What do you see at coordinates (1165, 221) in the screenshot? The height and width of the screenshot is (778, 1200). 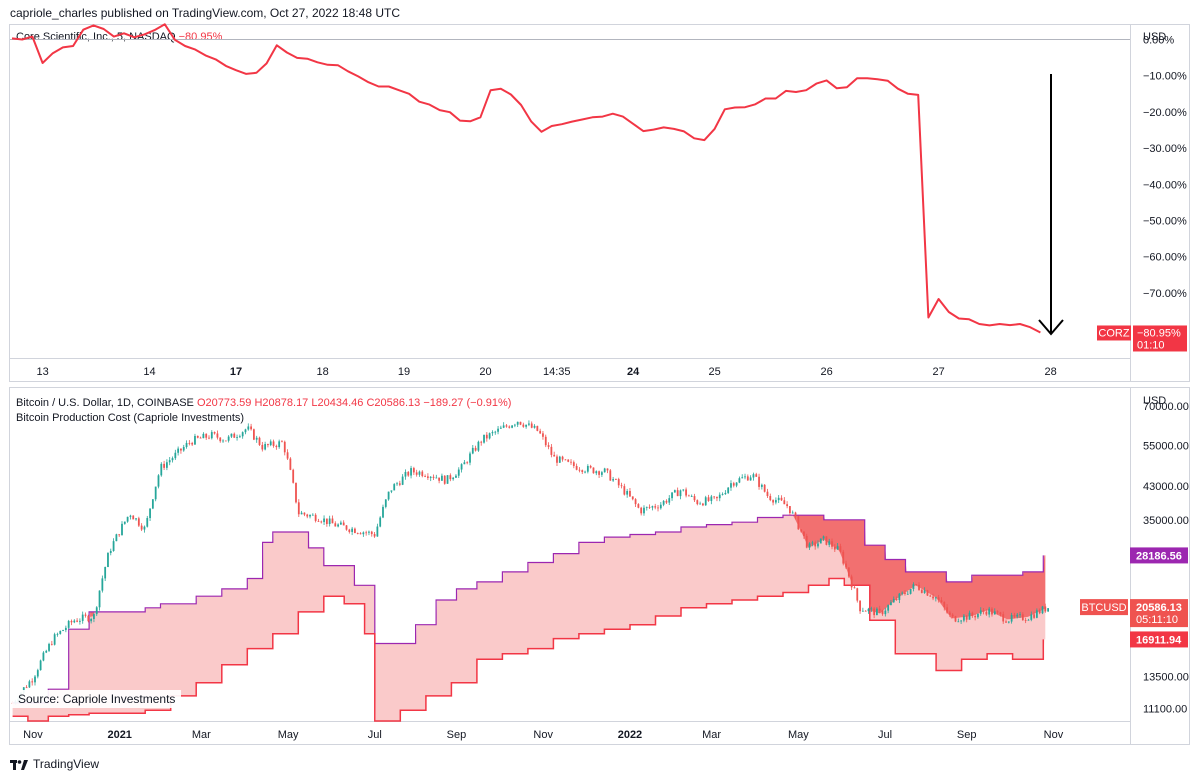 I see `corz-ytick-label: −50.00%` at bounding box center [1165, 221].